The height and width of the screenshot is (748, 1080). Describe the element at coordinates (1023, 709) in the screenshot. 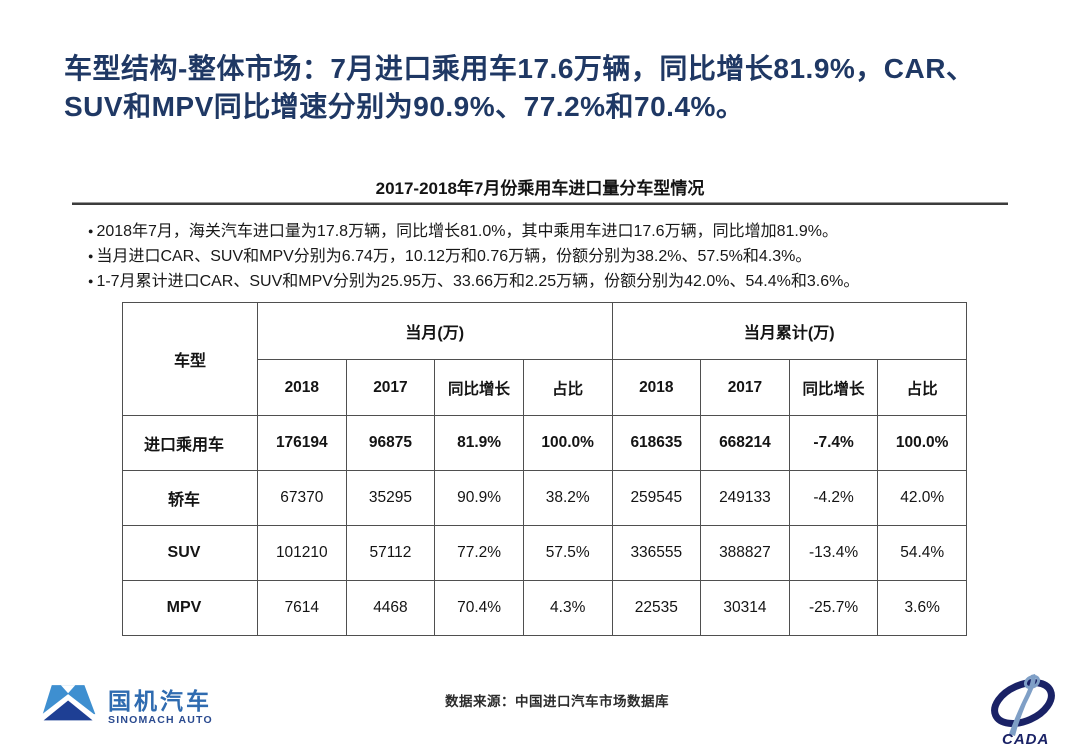

I see `cada-logo-icon: CADA` at that location.